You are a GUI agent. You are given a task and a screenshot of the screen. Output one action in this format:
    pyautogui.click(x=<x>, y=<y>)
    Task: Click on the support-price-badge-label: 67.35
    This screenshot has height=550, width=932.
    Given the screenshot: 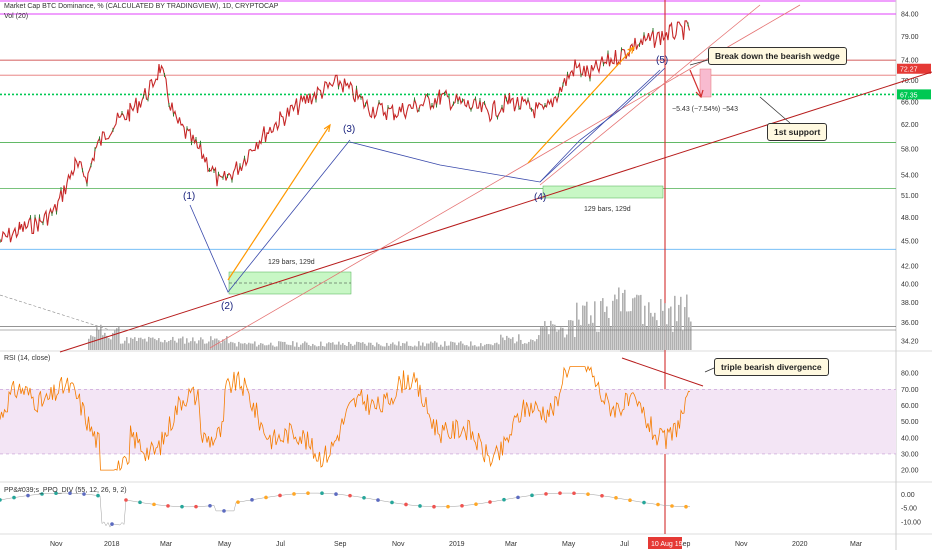 What is the action you would take?
    pyautogui.click(x=909, y=95)
    